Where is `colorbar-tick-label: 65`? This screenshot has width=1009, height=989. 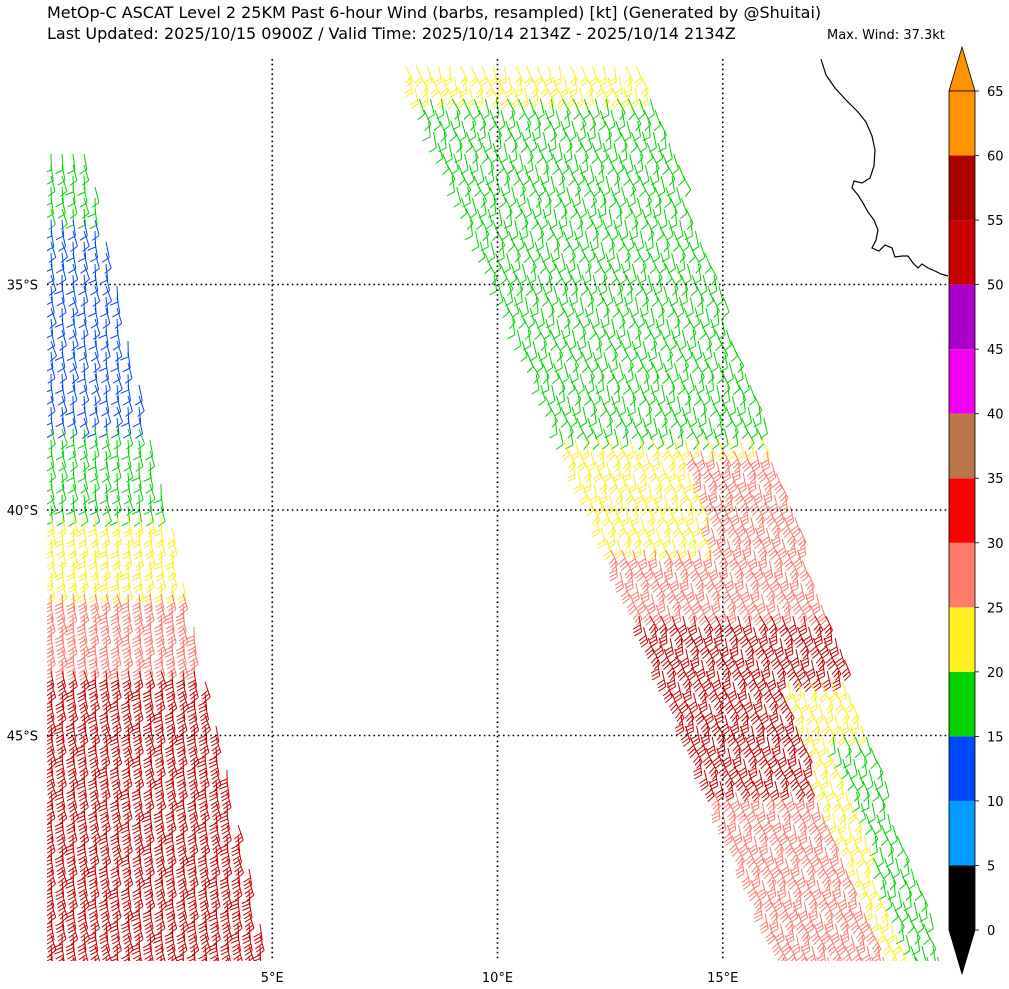 colorbar-tick-label: 65 is located at coordinates (995, 92).